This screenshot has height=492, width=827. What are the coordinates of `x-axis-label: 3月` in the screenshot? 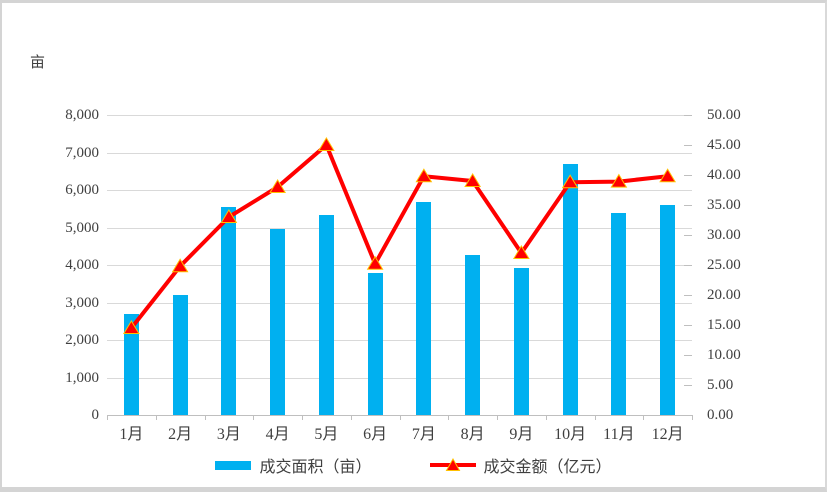 It's located at (228, 434).